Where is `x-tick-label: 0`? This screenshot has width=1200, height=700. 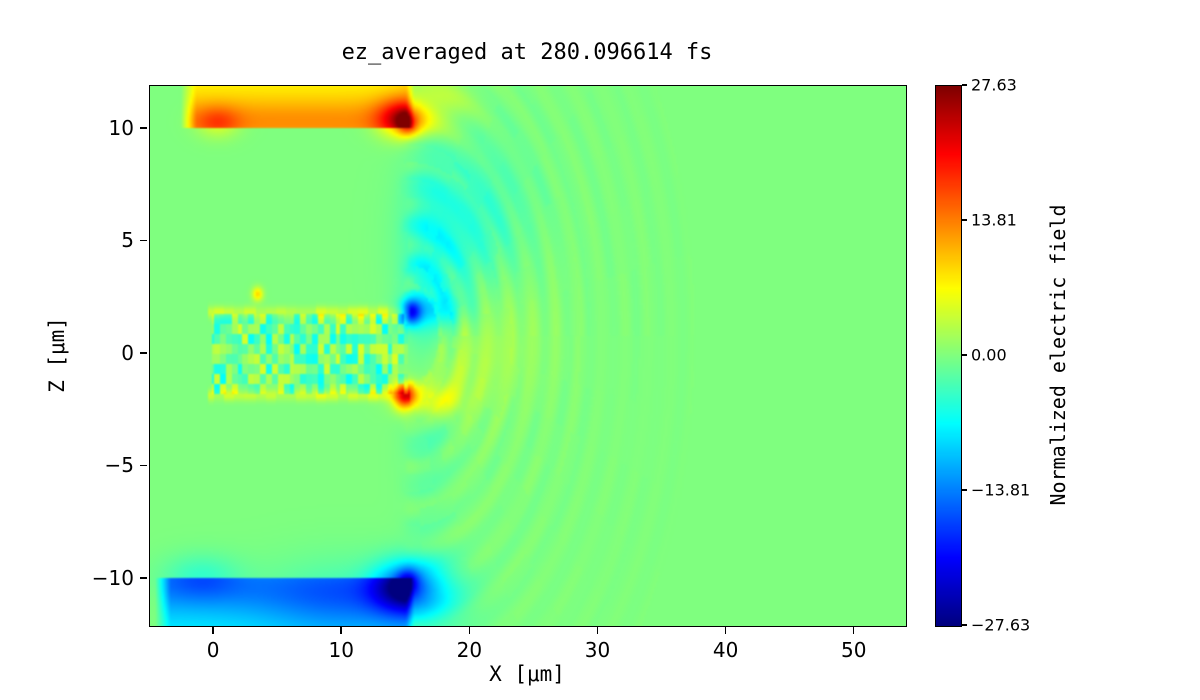
x-tick-label: 0 is located at coordinates (213, 650).